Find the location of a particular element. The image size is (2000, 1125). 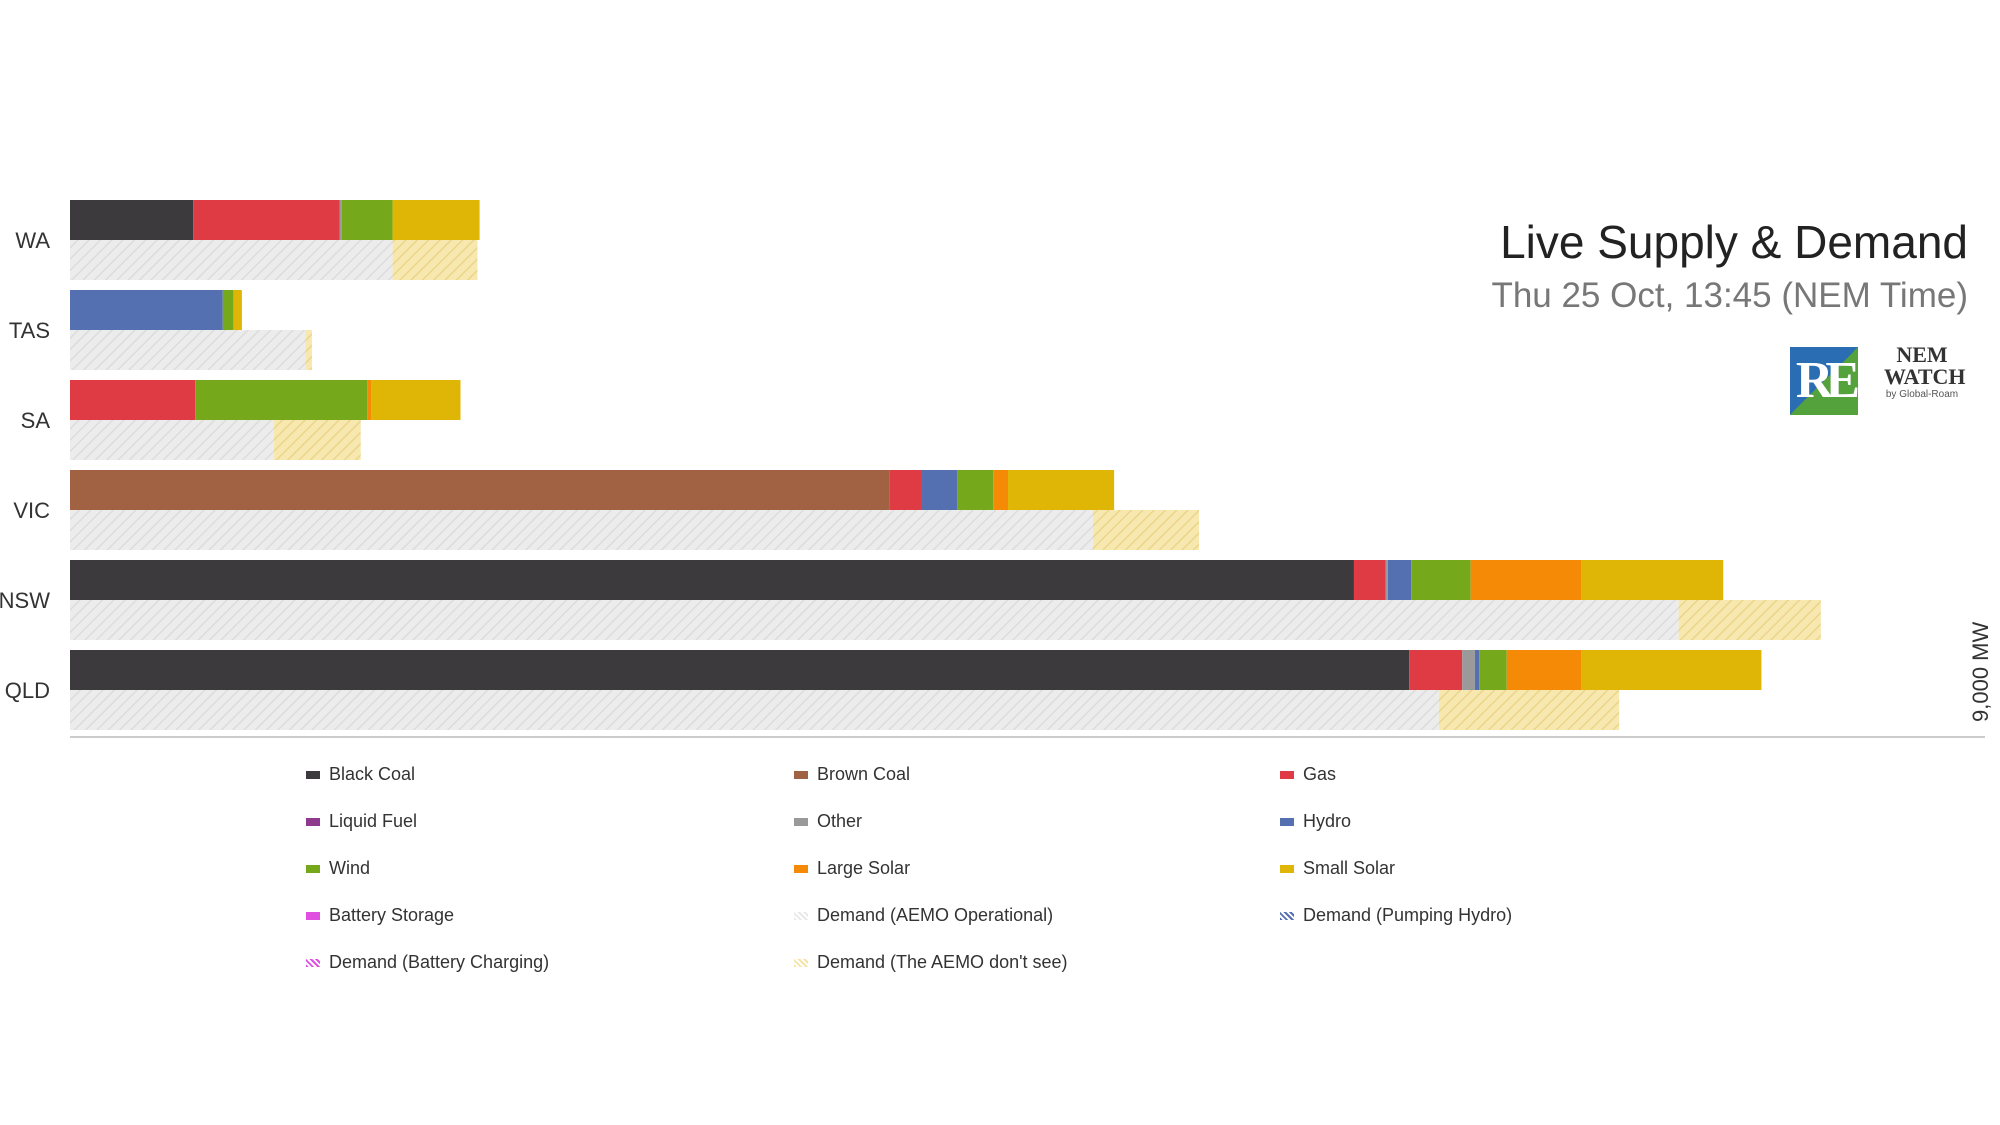

supply-bar-nsw-gas is located at coordinates (1369, 580).